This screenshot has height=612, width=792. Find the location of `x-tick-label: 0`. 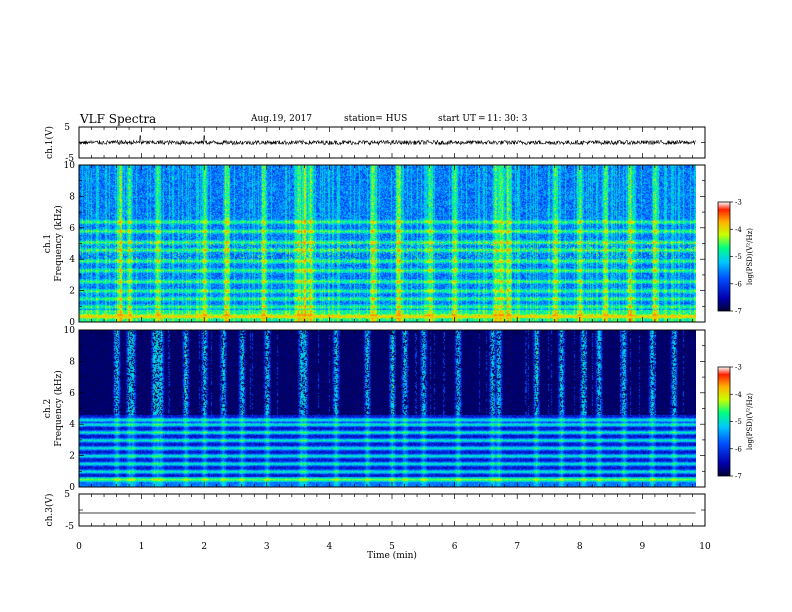

x-tick-label: 0 is located at coordinates (79, 547).